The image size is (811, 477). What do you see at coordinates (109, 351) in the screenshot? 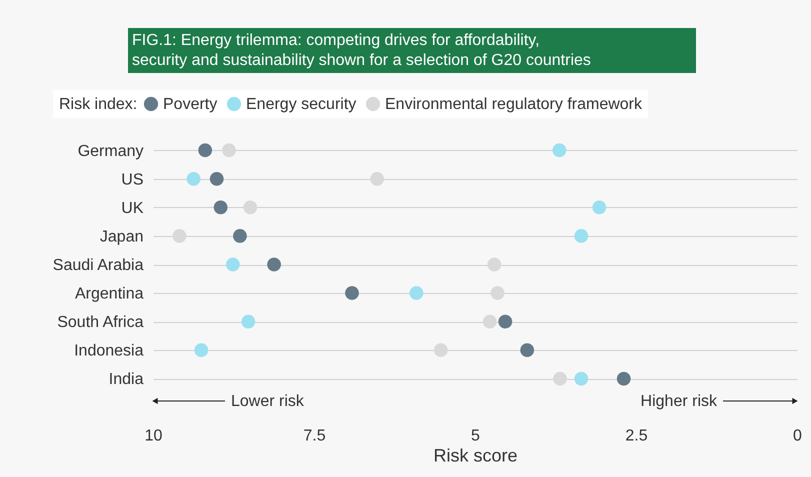
I see `y-tick-label: Indonesia` at bounding box center [109, 351].